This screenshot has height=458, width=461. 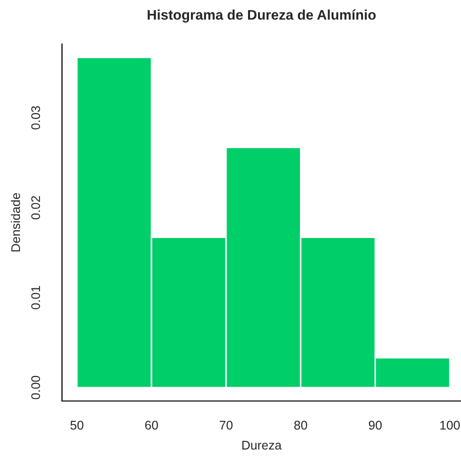 I want to click on y-tick-label: 0.01, so click(x=35, y=298).